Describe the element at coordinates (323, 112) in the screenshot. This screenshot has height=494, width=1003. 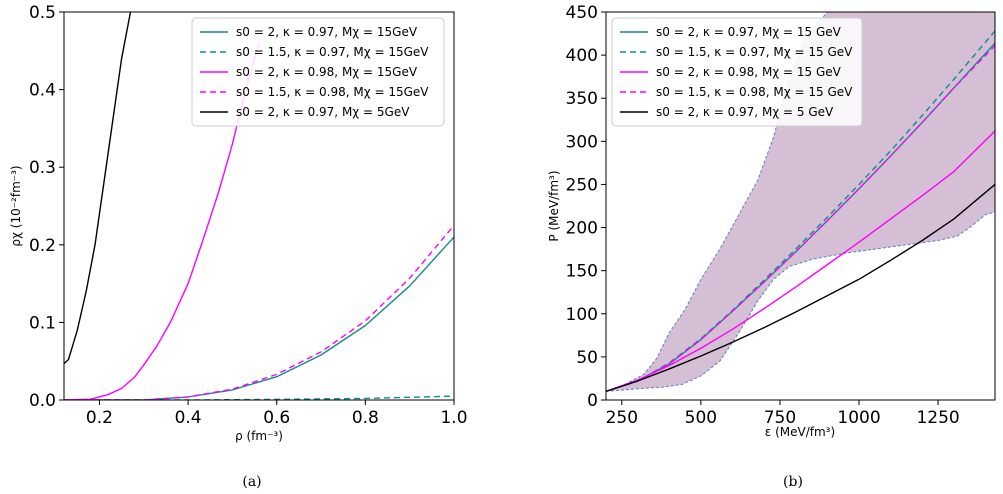
I see `legend-label: s0 = 2, κ = 0.97, Mχ = 5GeV` at that location.